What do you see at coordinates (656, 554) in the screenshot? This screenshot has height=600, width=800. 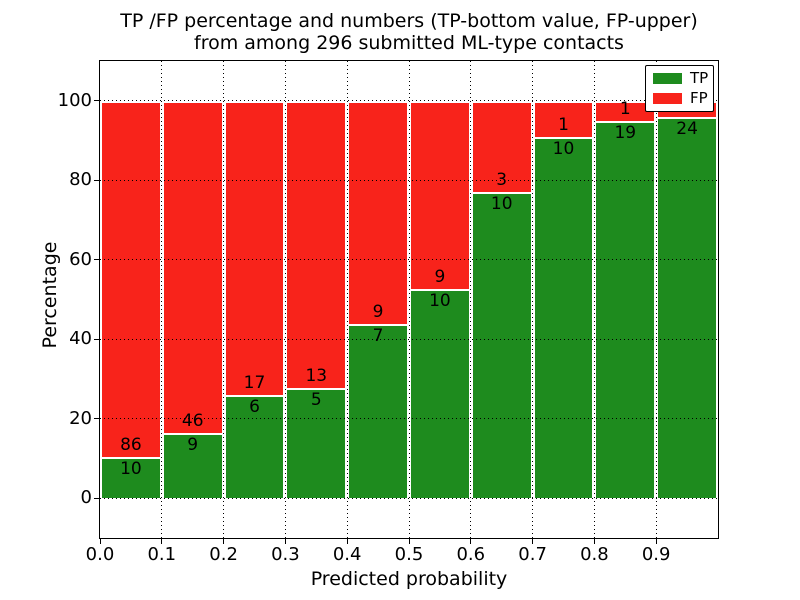 I see `x-tick-label: 0.9` at bounding box center [656, 554].